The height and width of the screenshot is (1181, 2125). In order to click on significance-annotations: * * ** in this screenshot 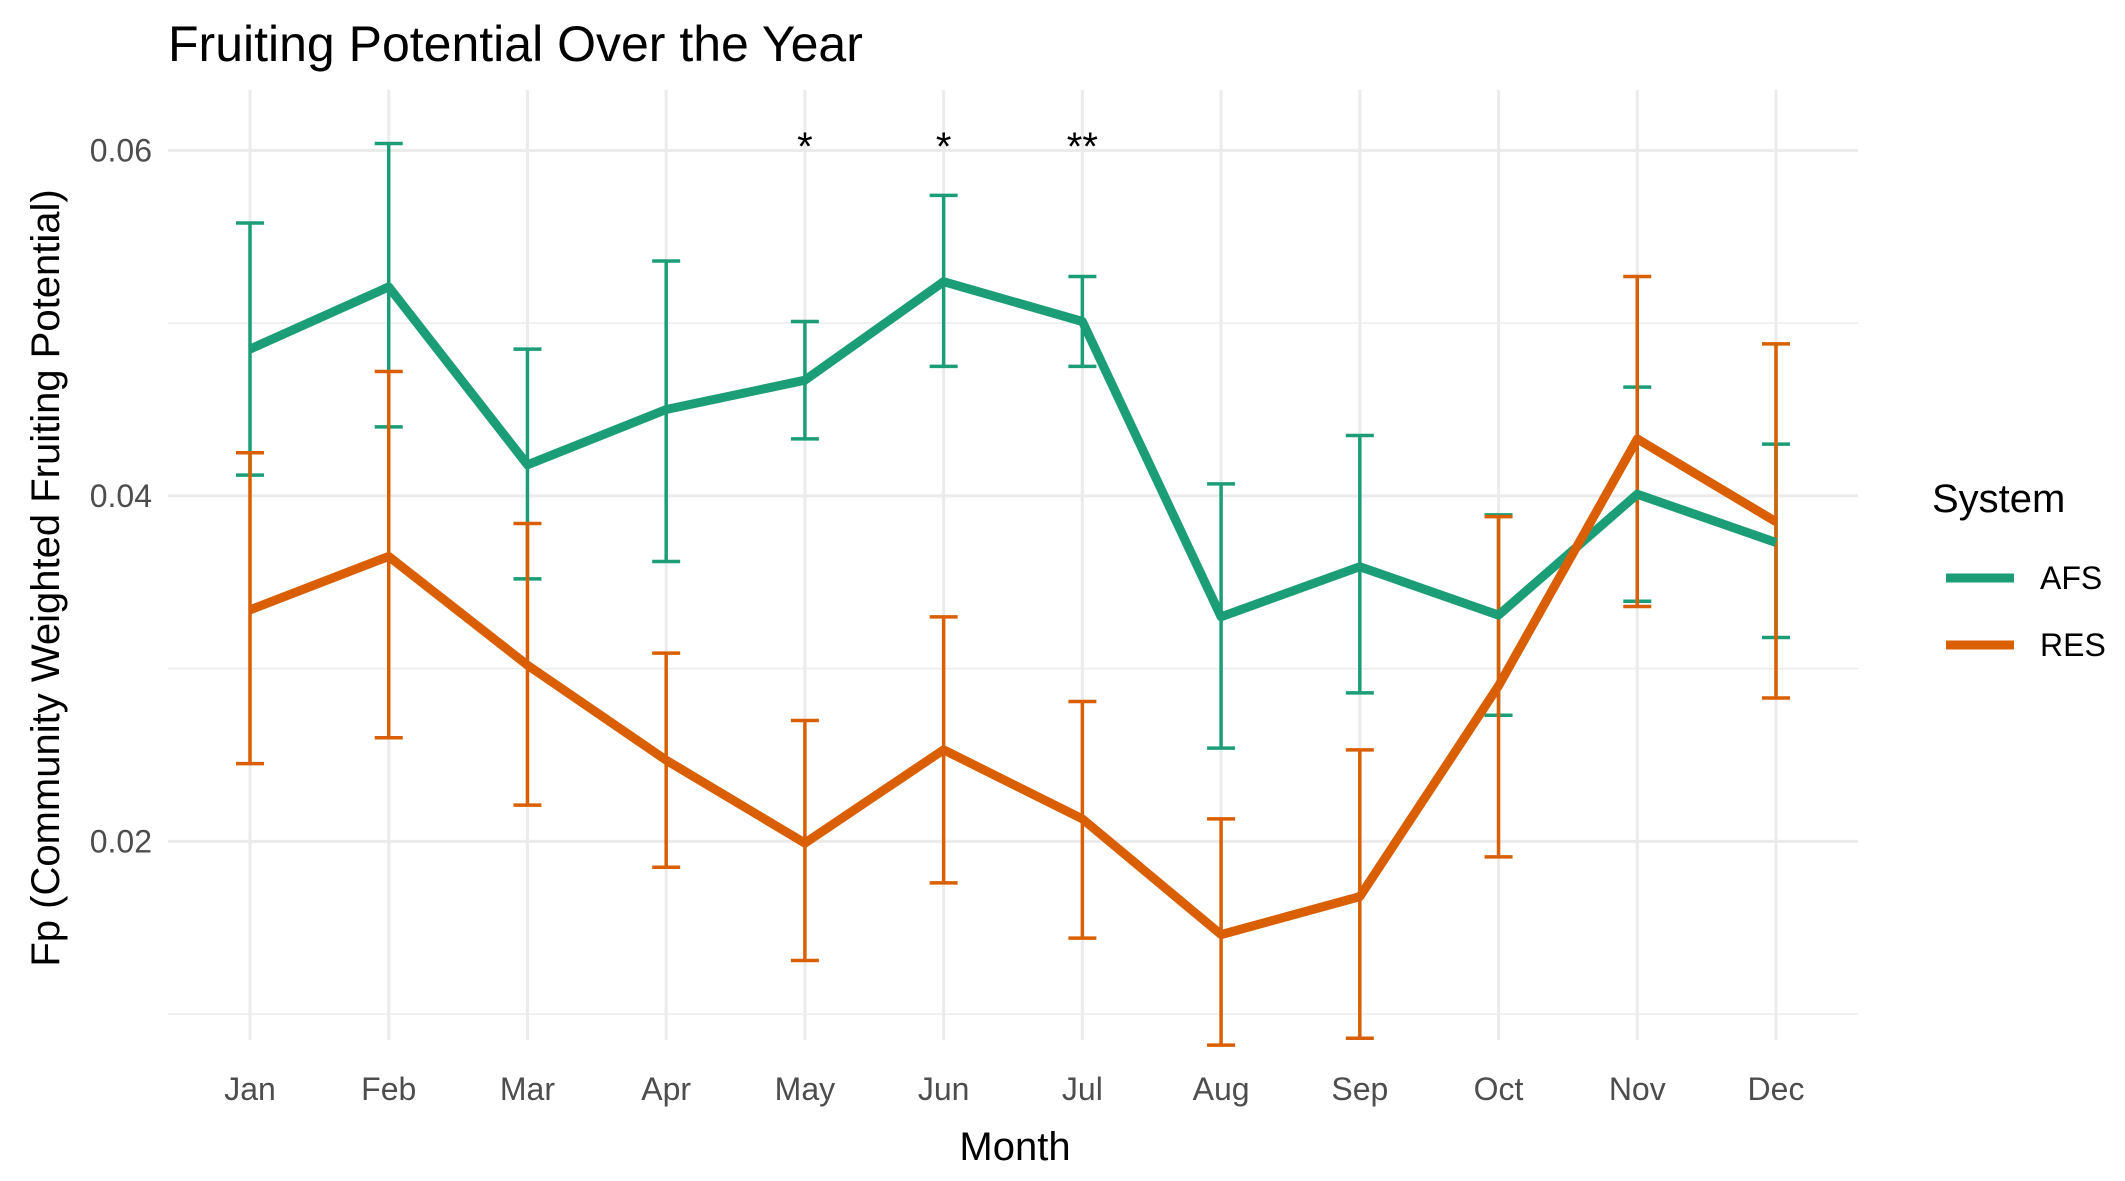, I will do `click(947, 147)`.